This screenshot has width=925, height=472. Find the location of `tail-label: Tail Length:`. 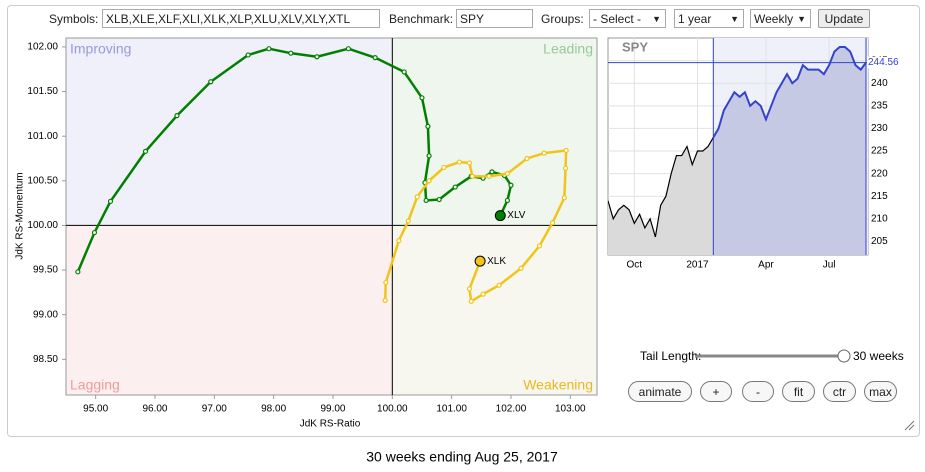

tail-label: Tail Length: is located at coordinates (670, 356).